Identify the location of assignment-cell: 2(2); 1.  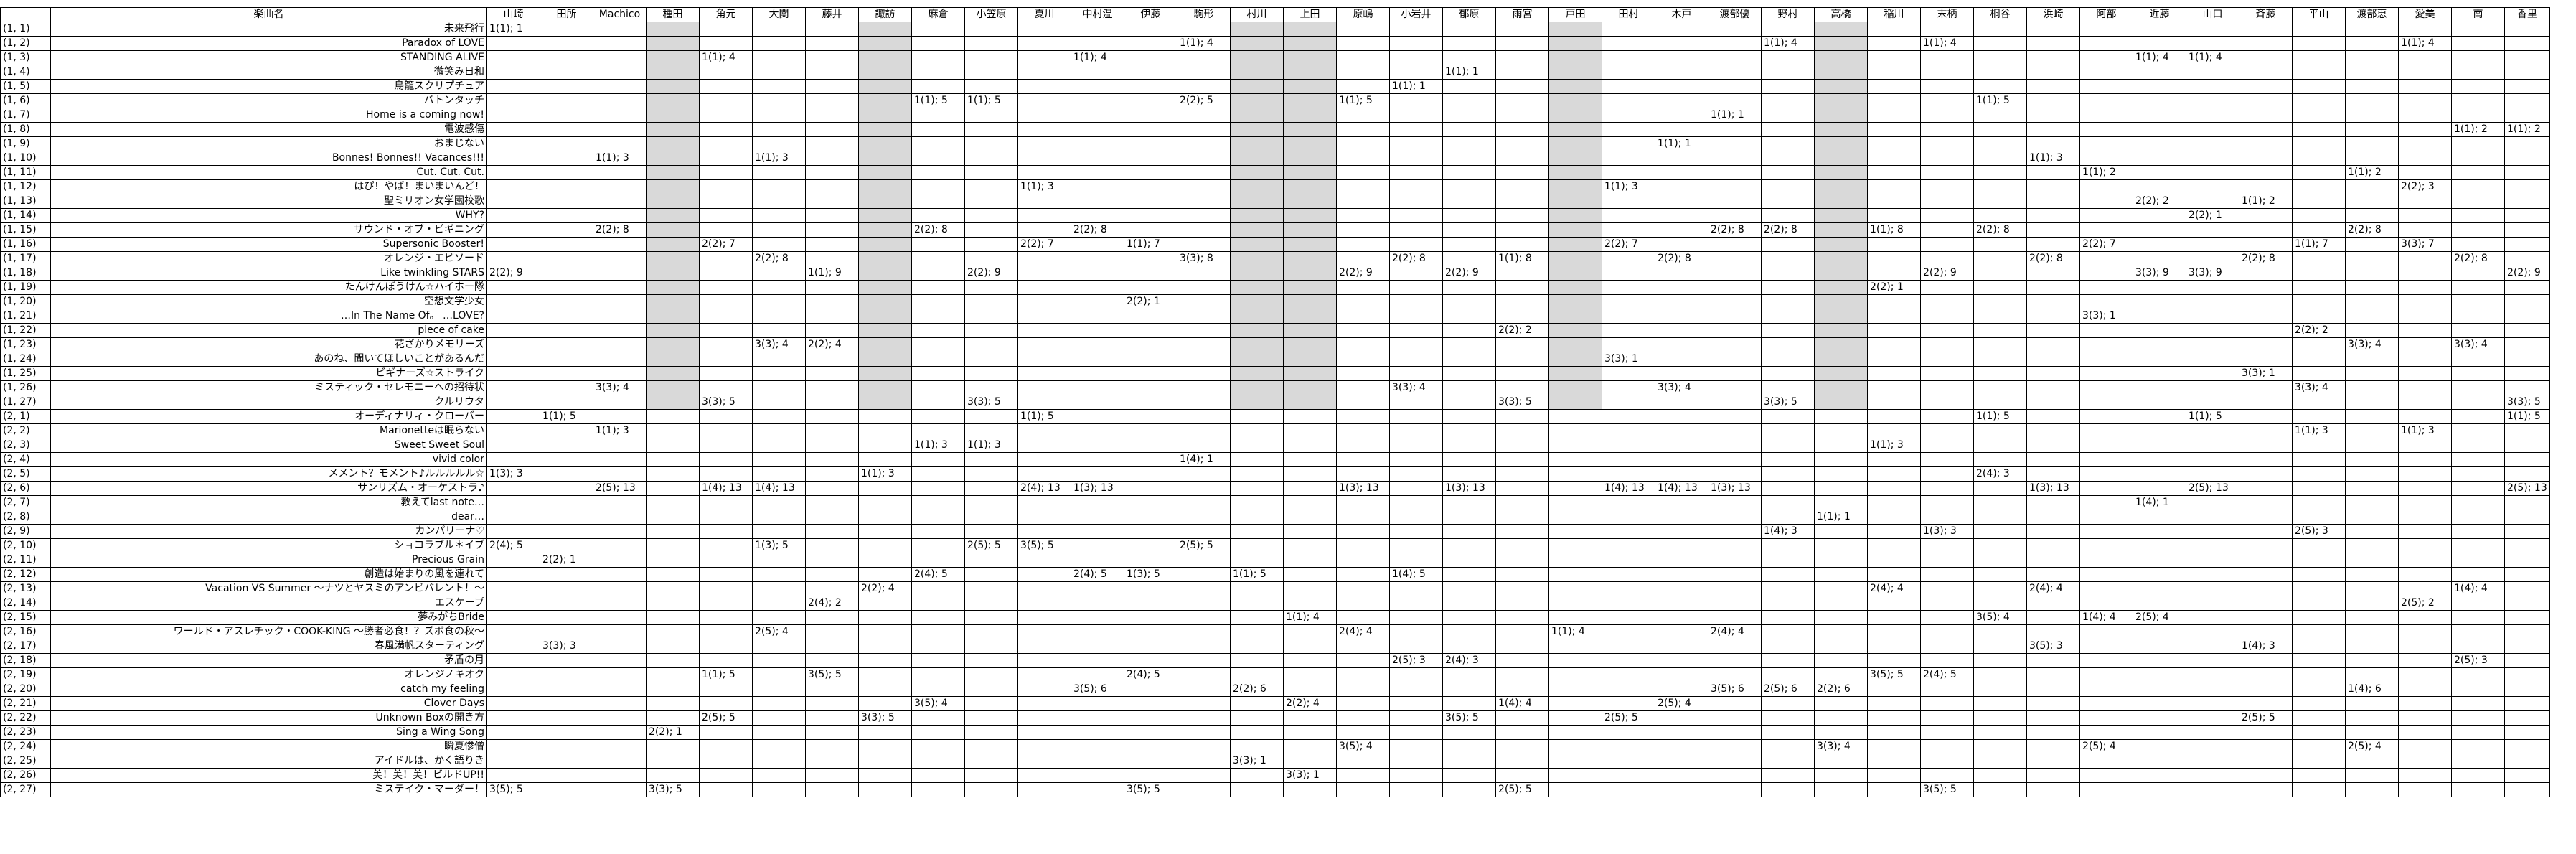
(1150, 301).